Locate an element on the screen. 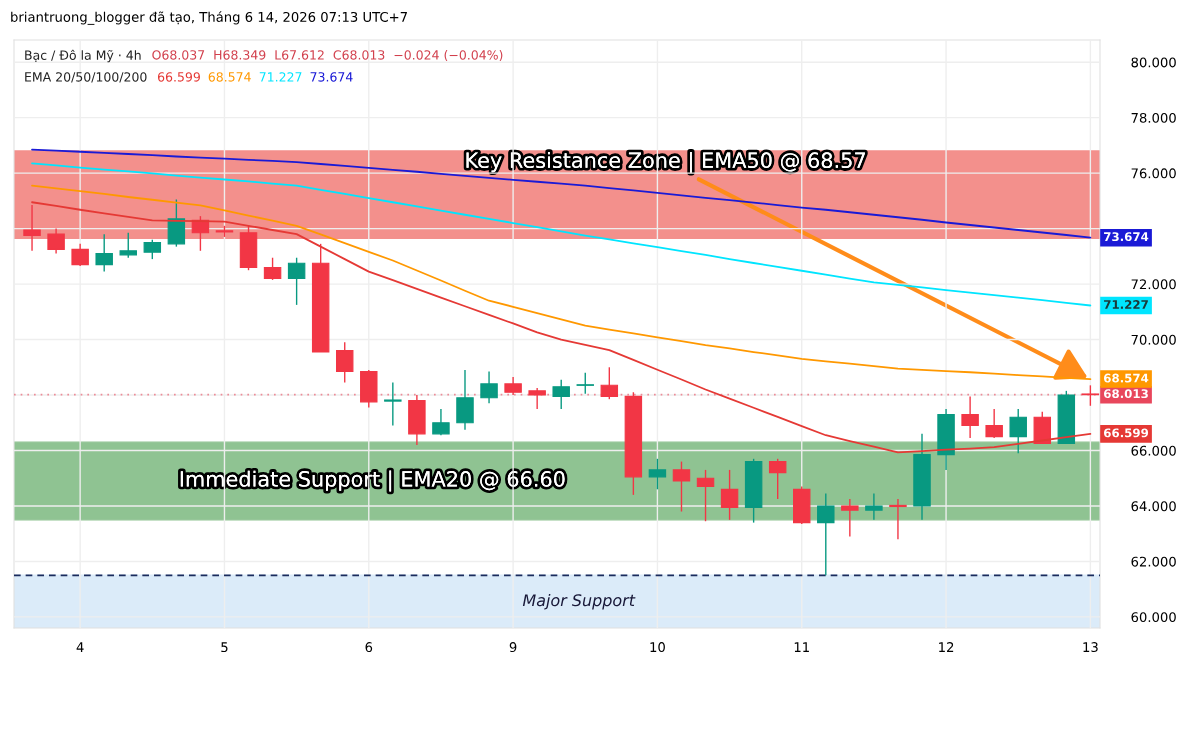 Image resolution: width=1200 pixels, height=741 pixels. text: 66.599 is located at coordinates (178, 77).